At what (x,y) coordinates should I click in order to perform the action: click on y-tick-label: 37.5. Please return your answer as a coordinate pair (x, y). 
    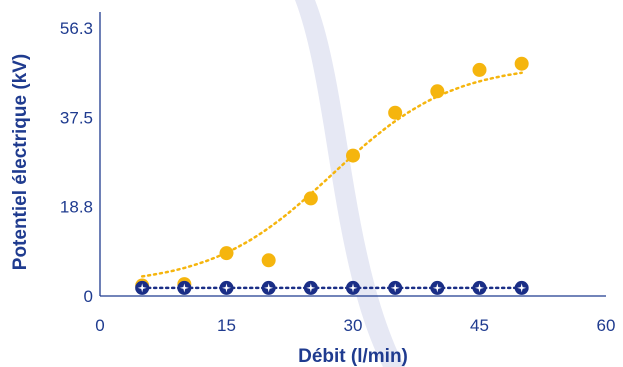
    Looking at the image, I should click on (76, 117).